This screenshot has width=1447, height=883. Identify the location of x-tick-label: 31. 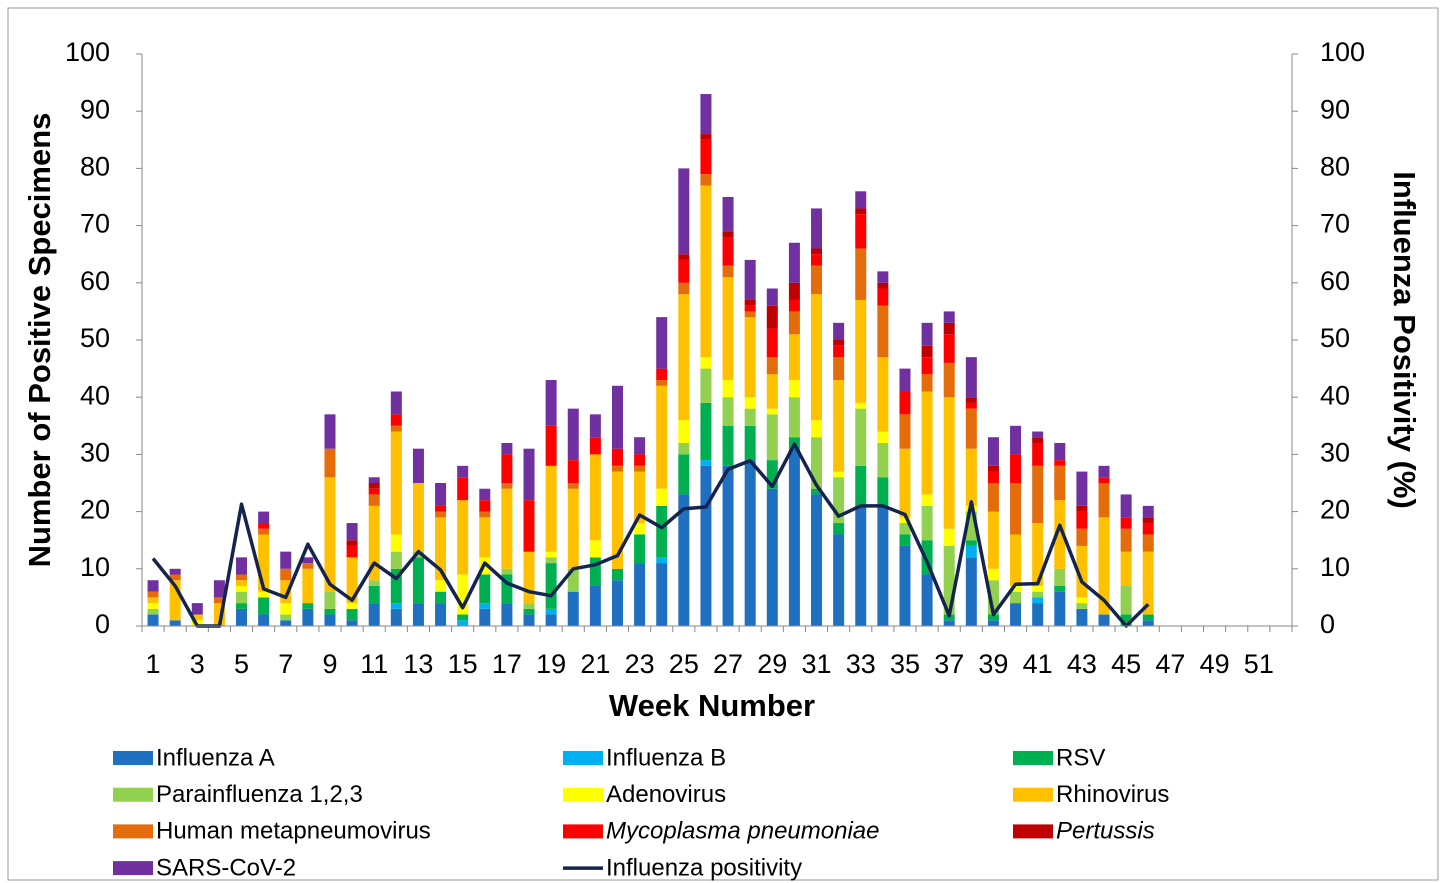
(816, 664).